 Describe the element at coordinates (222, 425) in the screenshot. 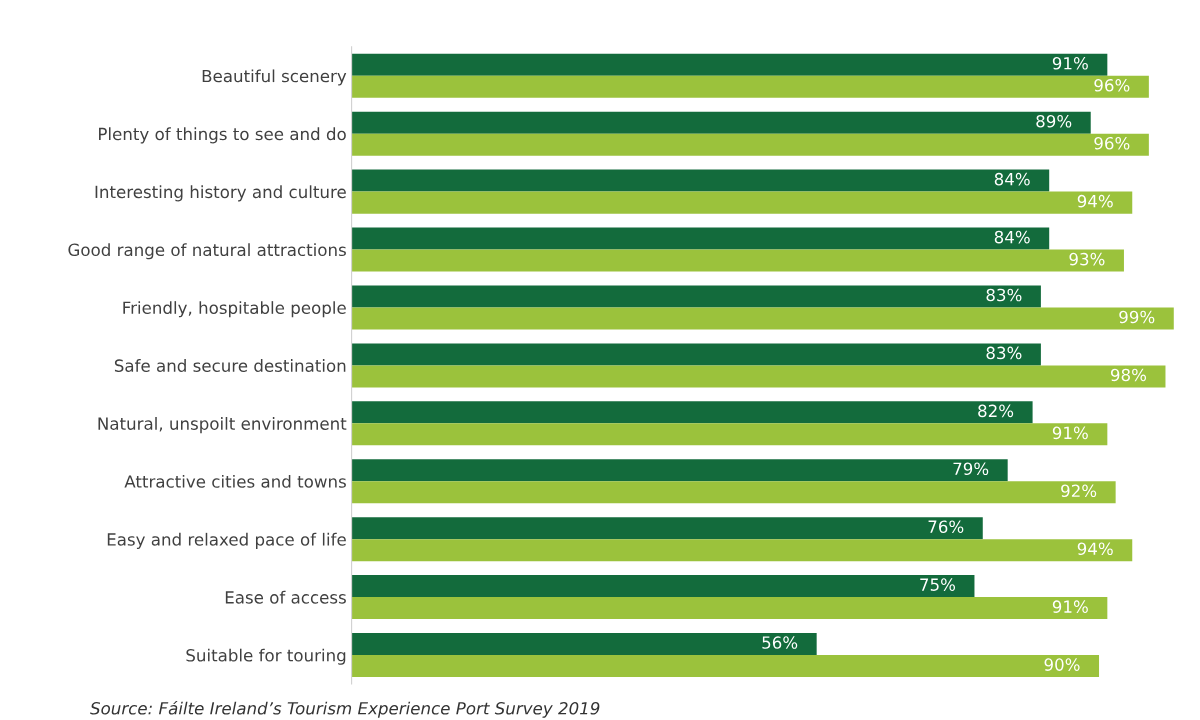

I see `y-tick-label: Natural, unspoilt environment` at that location.